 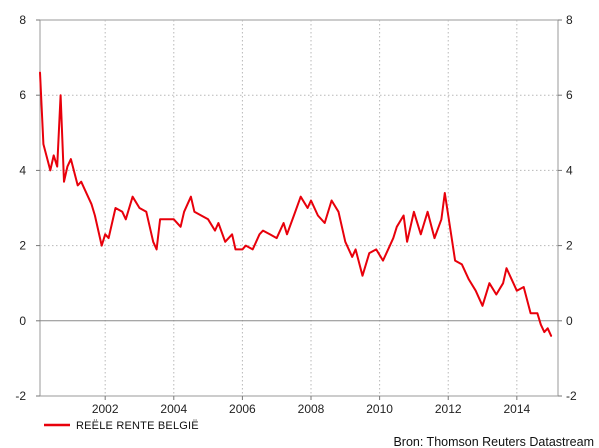 What do you see at coordinates (242, 409) in the screenshot?
I see `x-tick-label: 2006` at bounding box center [242, 409].